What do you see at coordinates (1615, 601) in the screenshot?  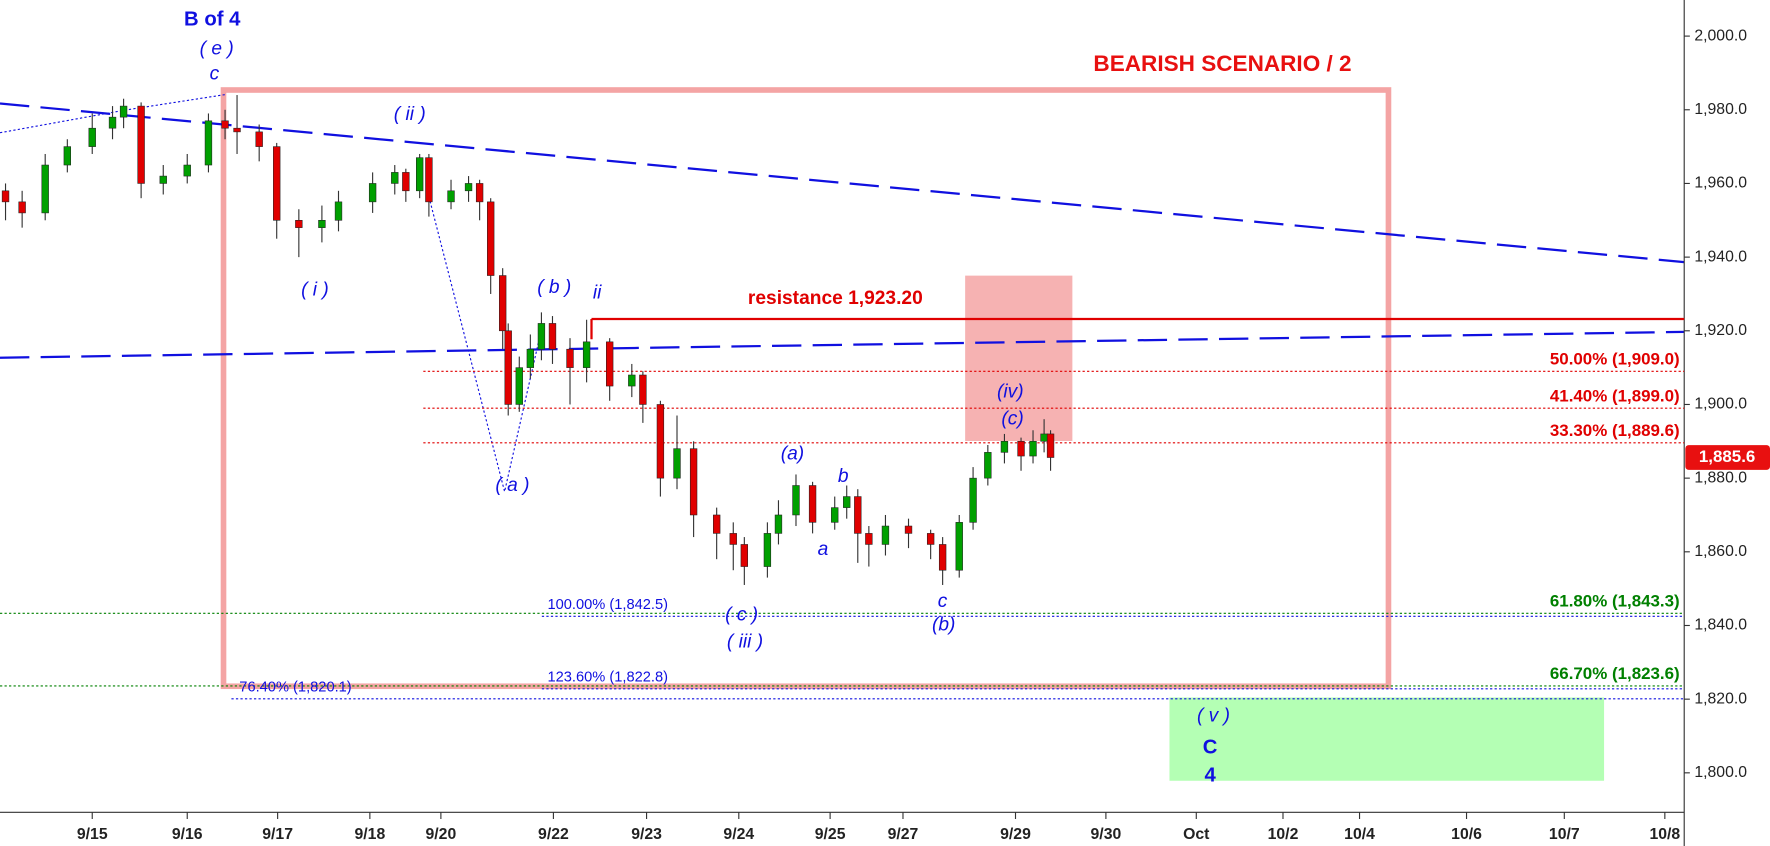 I see `fib-label: 61.80% (1,843.3)` at bounding box center [1615, 601].